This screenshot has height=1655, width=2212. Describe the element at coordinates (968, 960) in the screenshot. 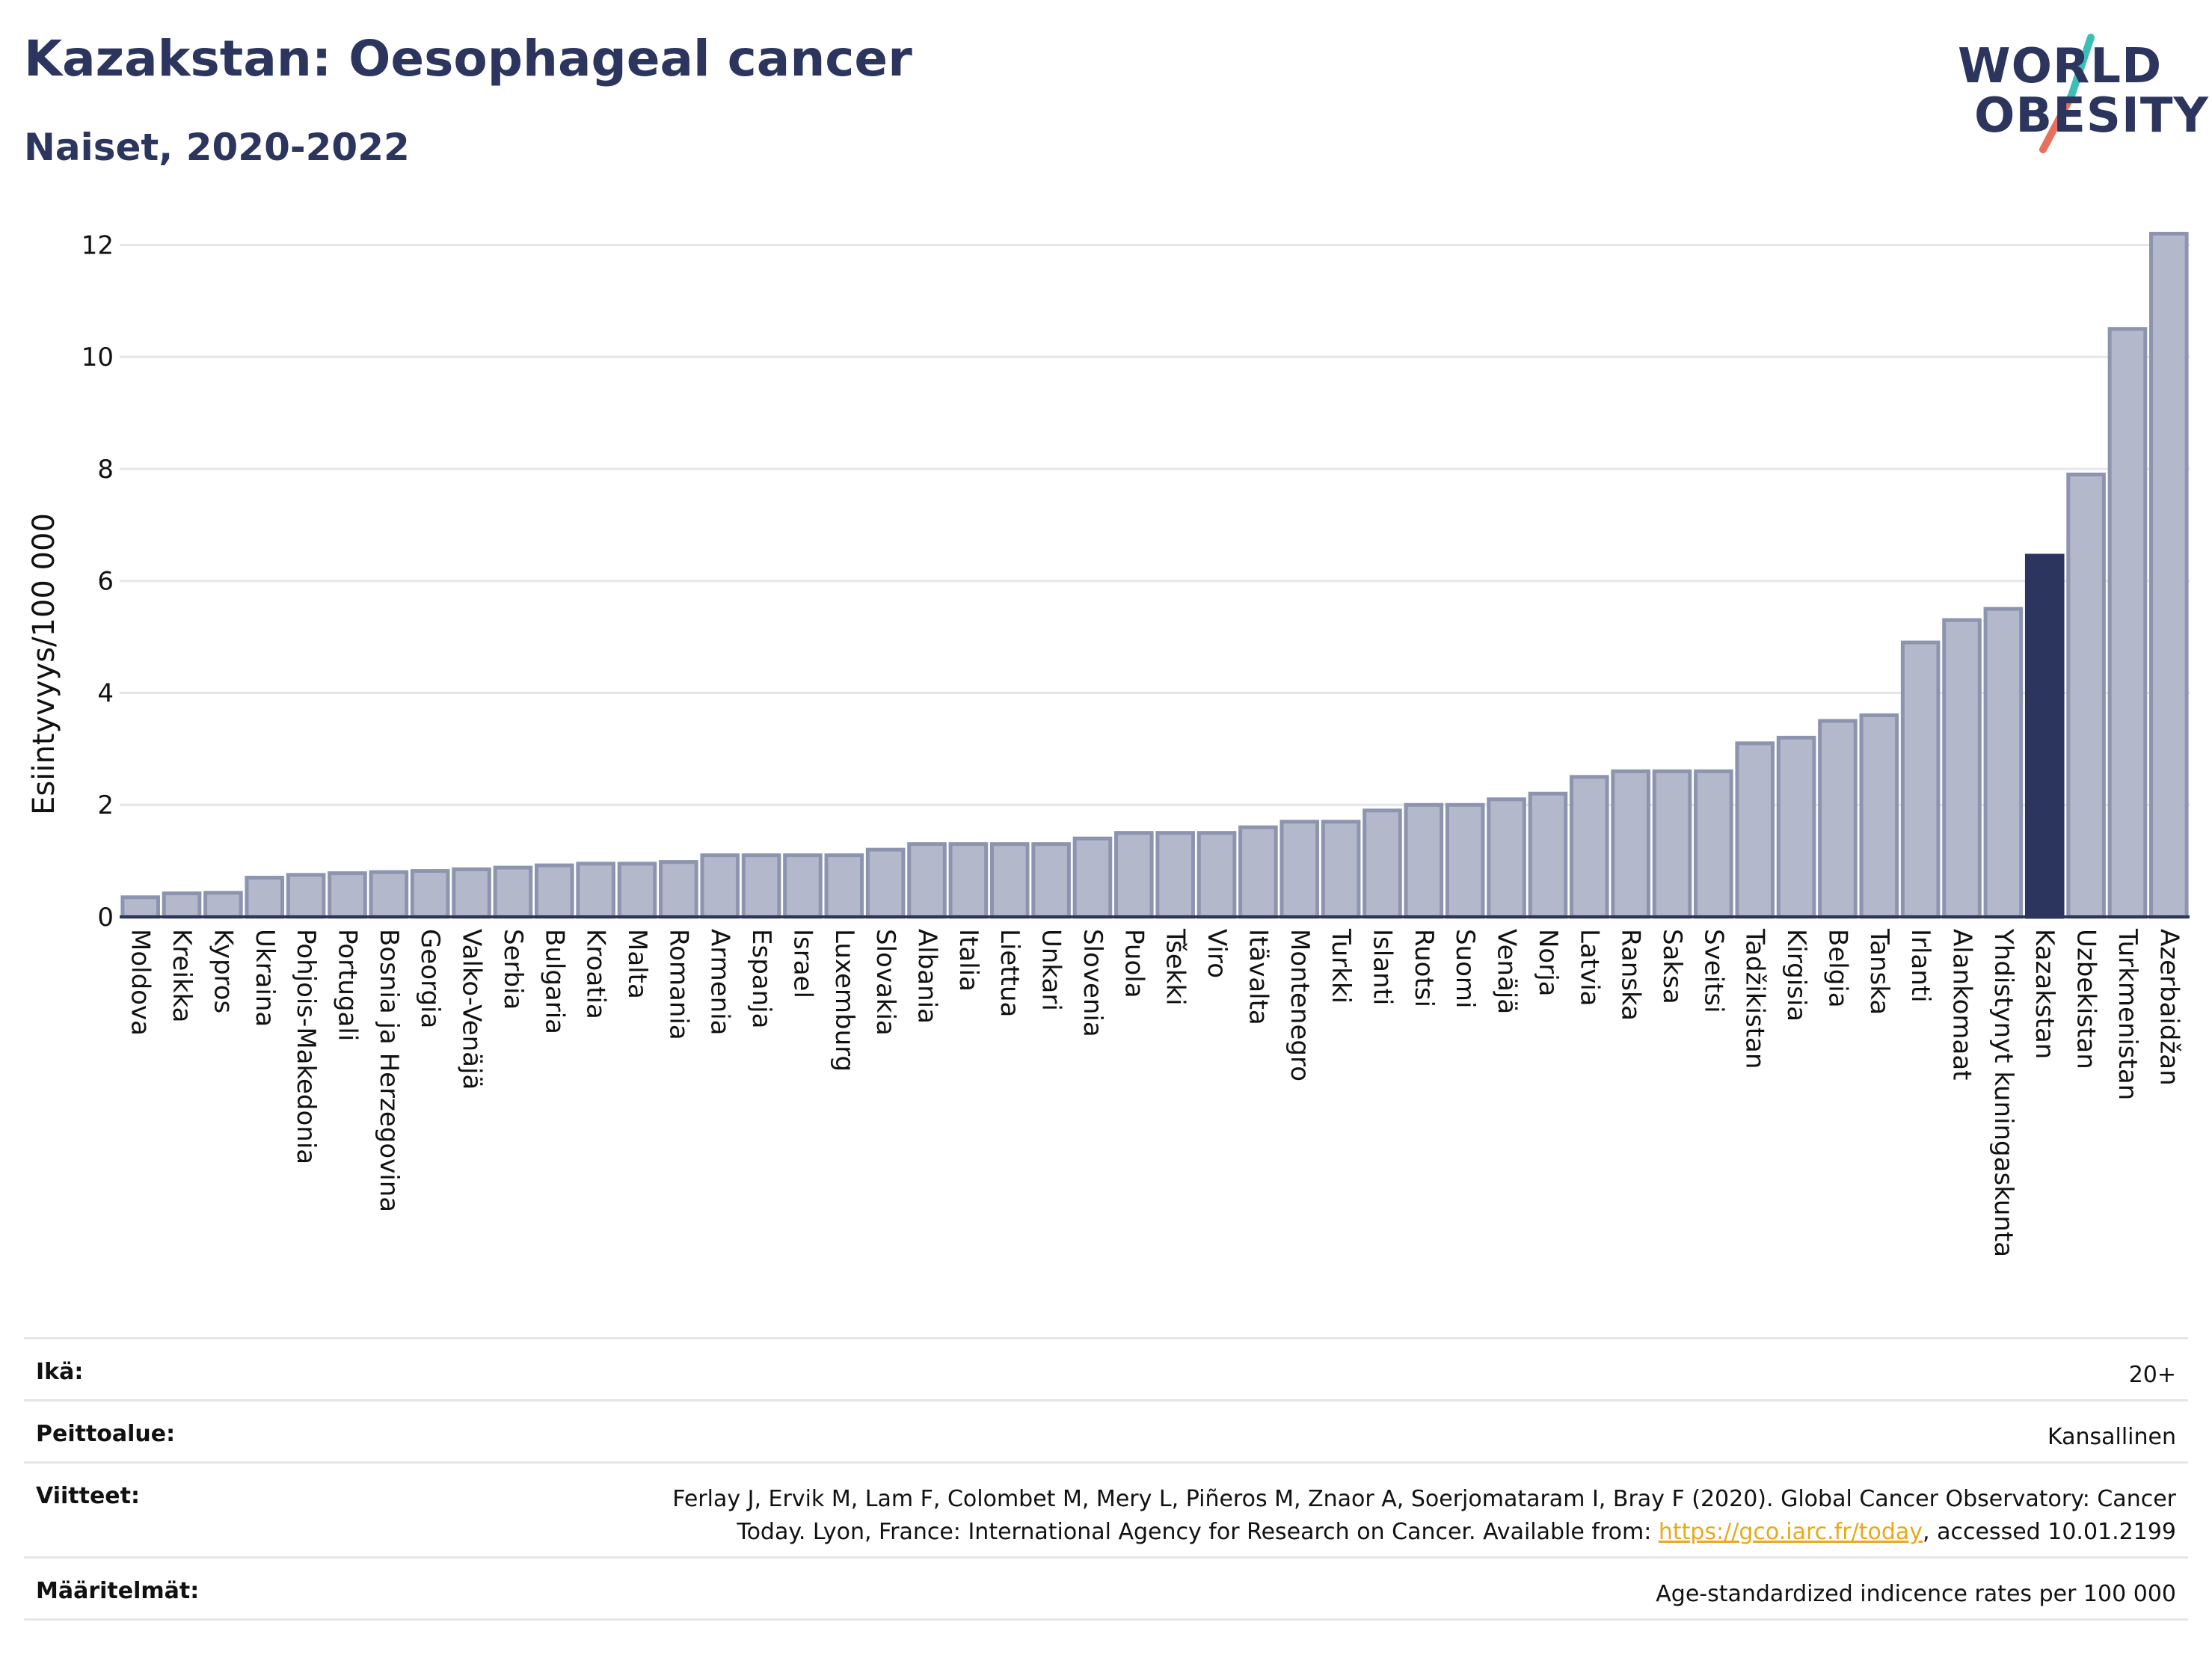

I see `x-tick-label: Italia` at that location.